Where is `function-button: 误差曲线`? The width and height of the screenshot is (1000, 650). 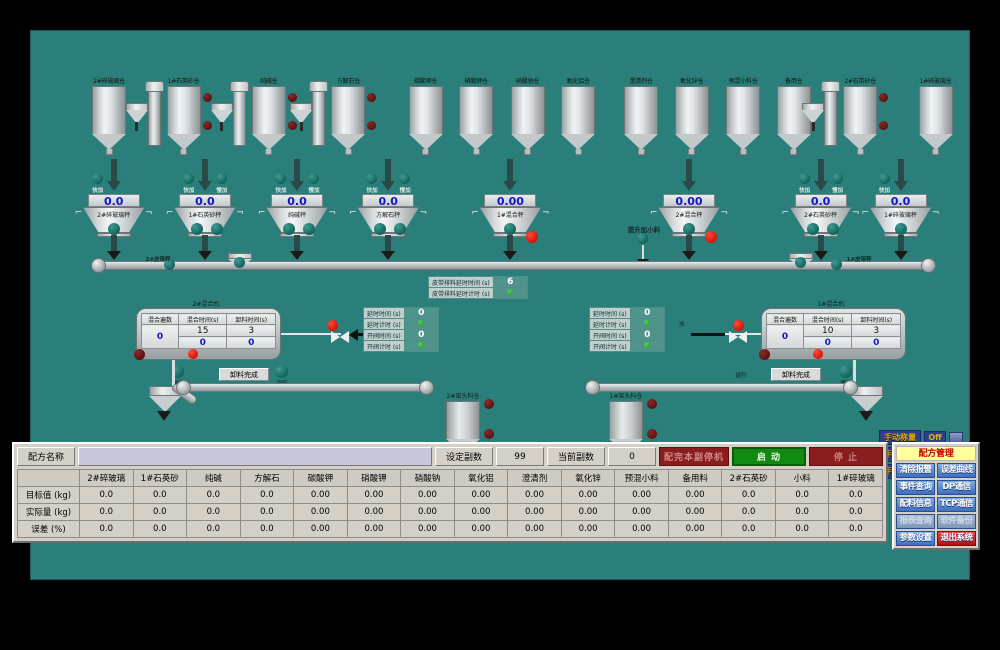
function-button: 误差曲线 is located at coordinates (956, 470).